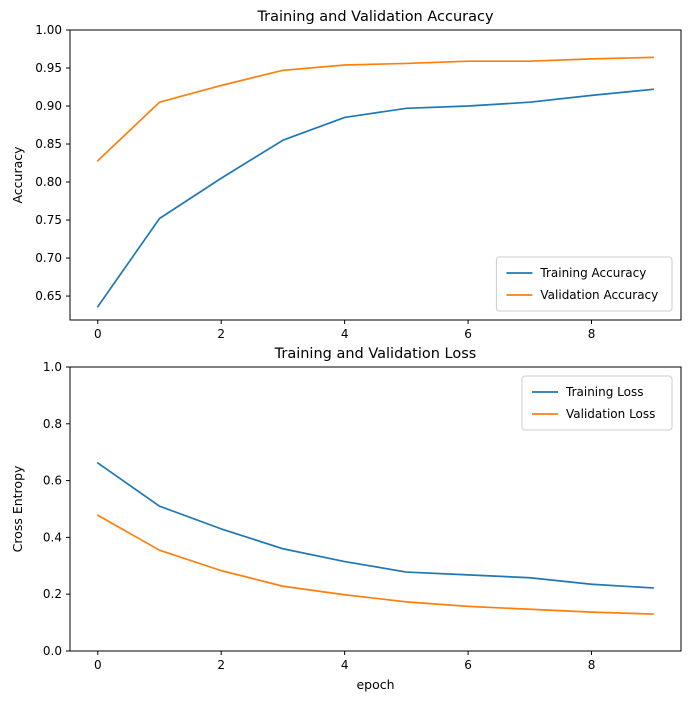 This screenshot has width=700, height=705. I want to click on loss-chart-series-validation-loss, so click(375, 564).